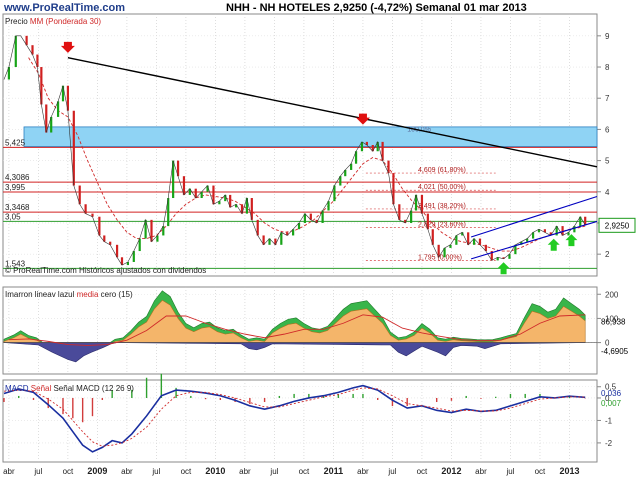 This screenshot has height=480, width=640. Describe the element at coordinates (69, 294) in the screenshot. I see `oscillator-legend: Imarron lineav lazul media cero (15)` at that location.